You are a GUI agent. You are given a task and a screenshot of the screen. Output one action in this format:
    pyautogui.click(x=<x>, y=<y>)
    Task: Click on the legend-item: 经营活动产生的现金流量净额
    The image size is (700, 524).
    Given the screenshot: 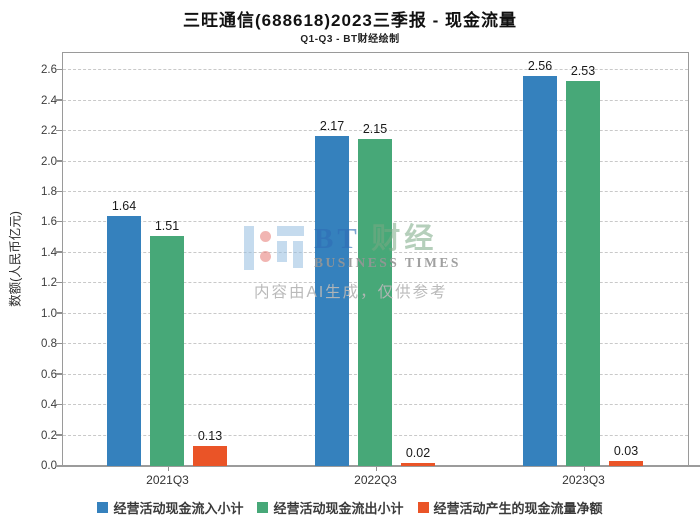 What is the action you would take?
    pyautogui.click(x=510, y=507)
    